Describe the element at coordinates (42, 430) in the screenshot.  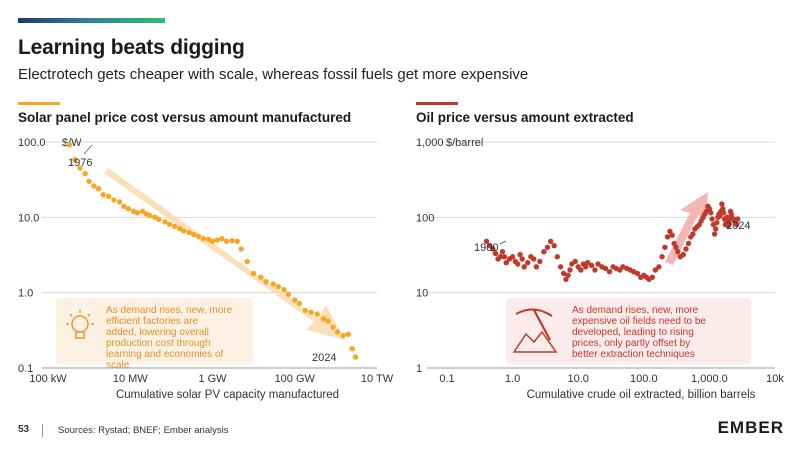
I see `footer-divider` at that location.